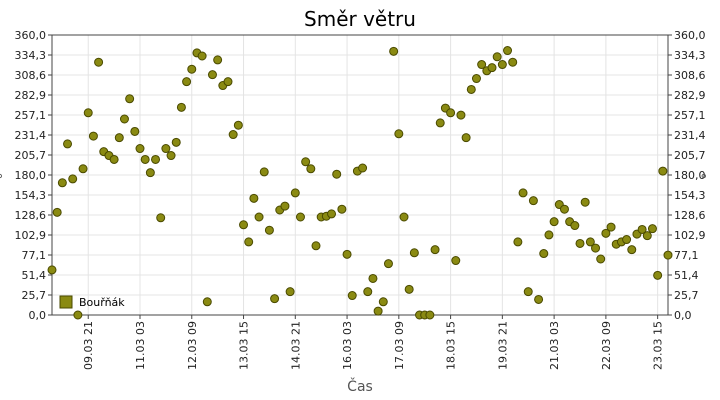 Image resolution: width=720 pixels, height=400 pixels. I want to click on y-tick-label: 128,6, so click(31, 215).